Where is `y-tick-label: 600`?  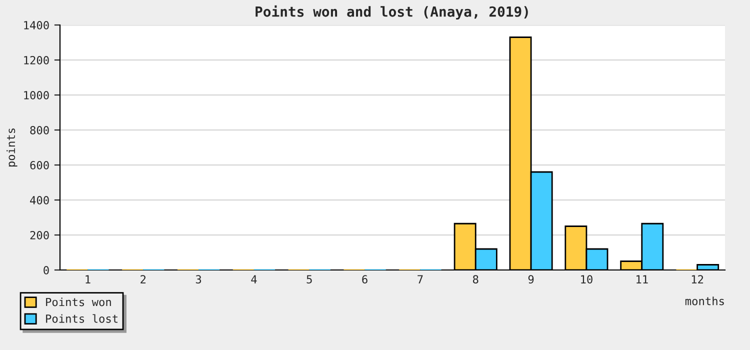
y-tick-label: 600 is located at coordinates (39, 165).